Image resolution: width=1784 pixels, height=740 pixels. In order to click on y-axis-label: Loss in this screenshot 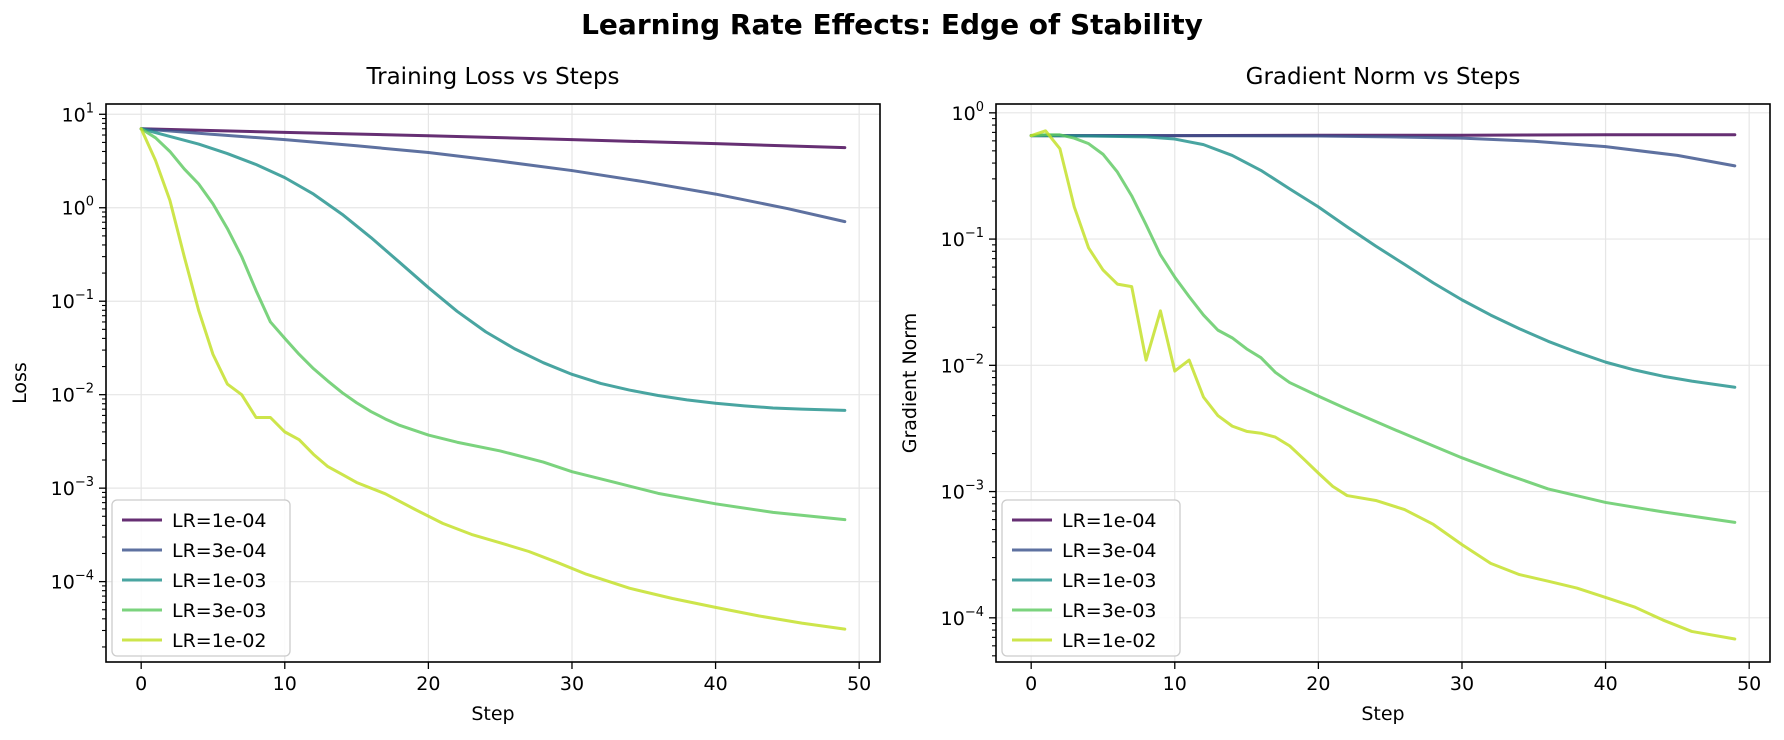, I will do `click(20, 383)`.